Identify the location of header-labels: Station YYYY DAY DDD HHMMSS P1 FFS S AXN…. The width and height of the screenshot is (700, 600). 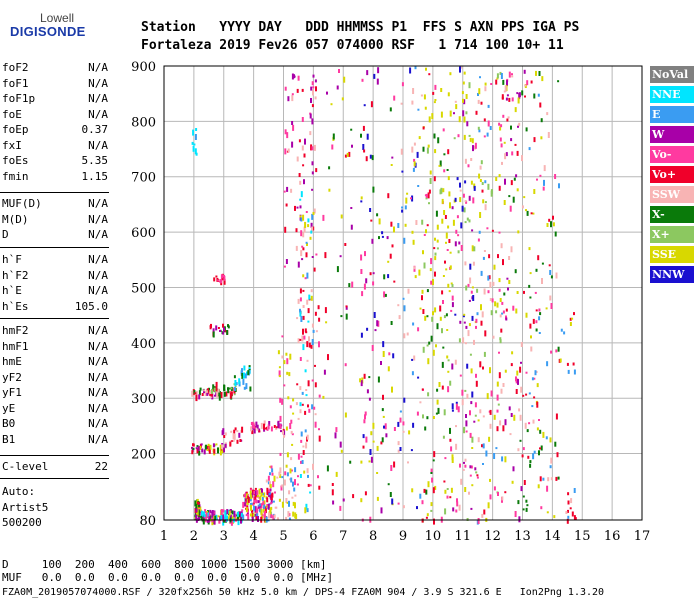
(360, 27).